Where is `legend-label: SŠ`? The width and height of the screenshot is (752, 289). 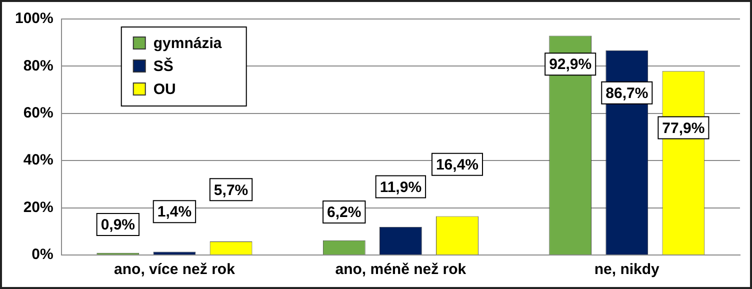
legend-label: SŠ is located at coordinates (163, 66).